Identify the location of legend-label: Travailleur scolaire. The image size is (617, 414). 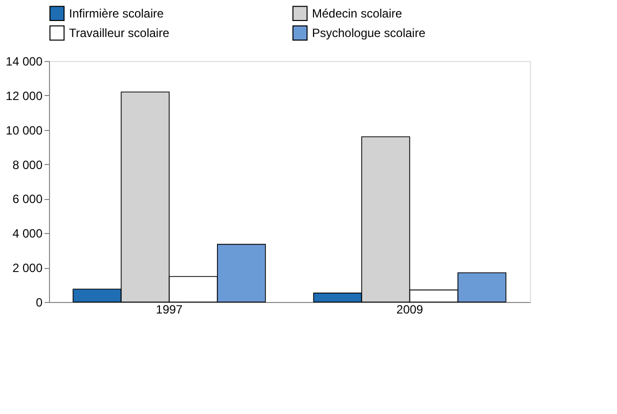
(119, 33).